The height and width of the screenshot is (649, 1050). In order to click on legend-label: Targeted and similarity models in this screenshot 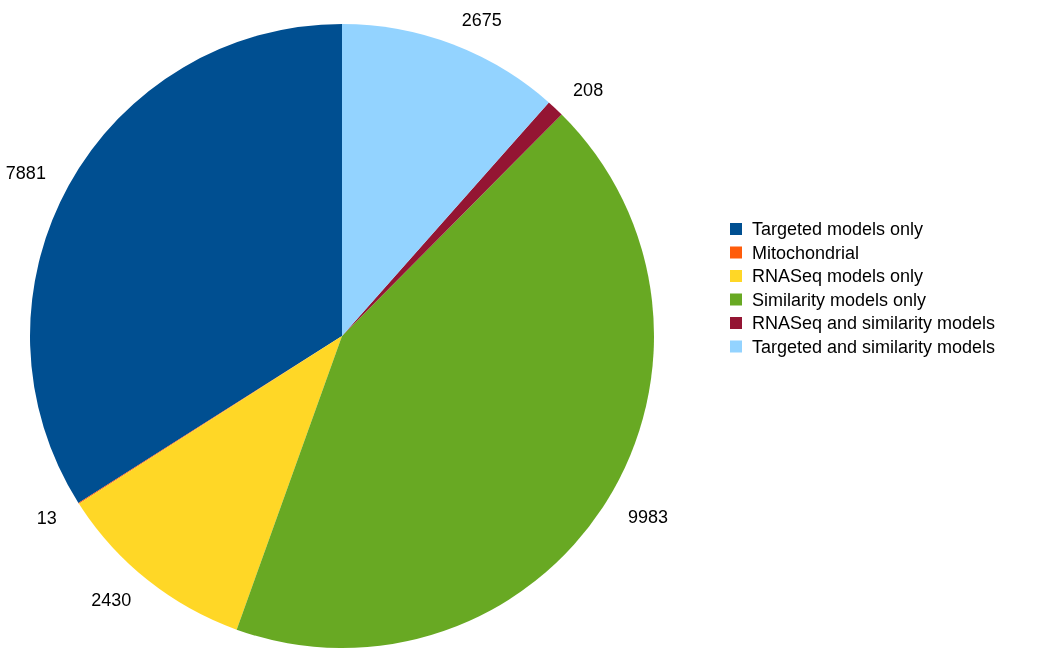, I will do `click(874, 346)`.